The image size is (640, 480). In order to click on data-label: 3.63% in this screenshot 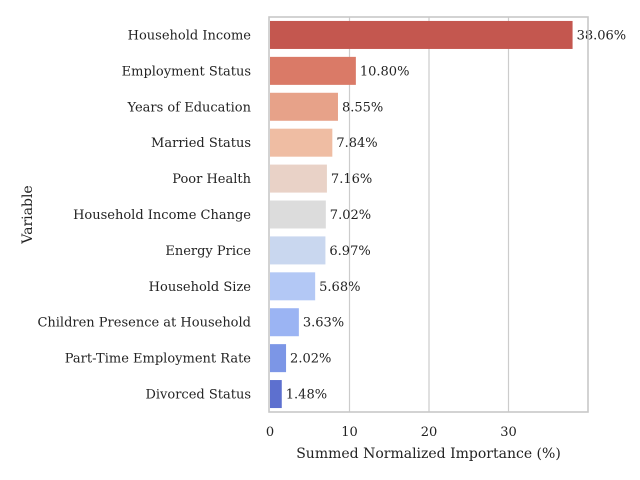, I will do `click(323, 323)`.